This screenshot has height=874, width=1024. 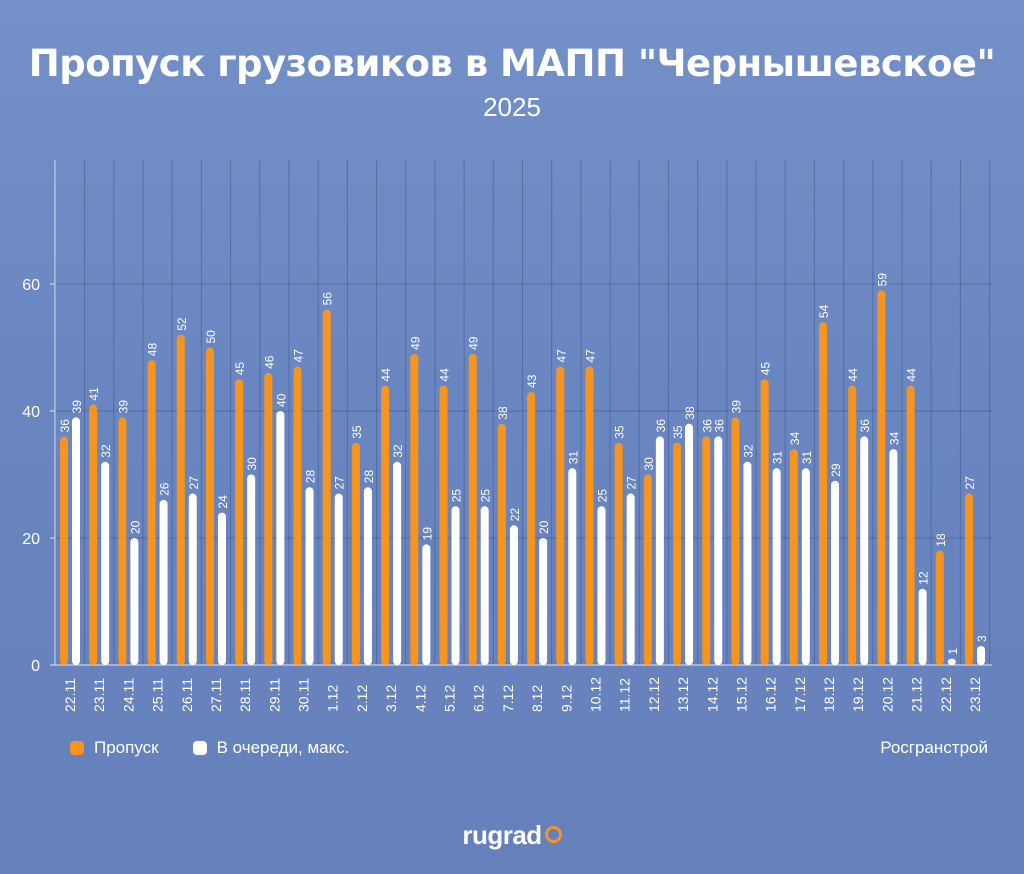 What do you see at coordinates (106, 451) in the screenshot?
I see `data-label: 32` at bounding box center [106, 451].